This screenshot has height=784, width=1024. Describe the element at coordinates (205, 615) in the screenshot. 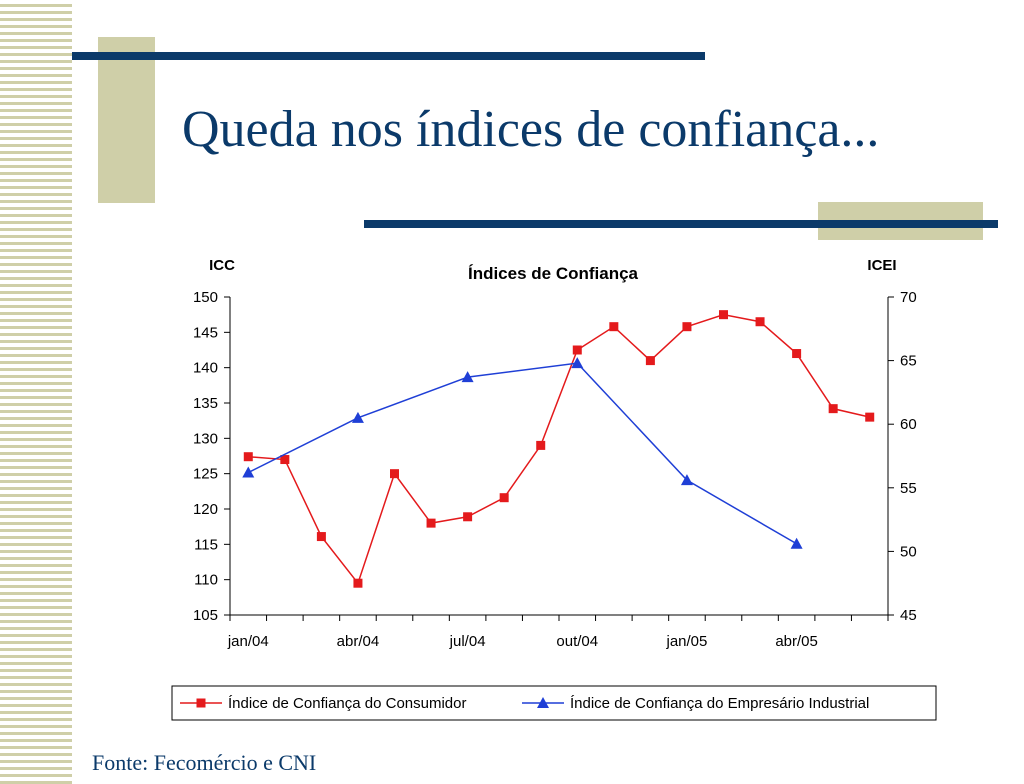

I see `left-y-tick-label: 105` at that location.